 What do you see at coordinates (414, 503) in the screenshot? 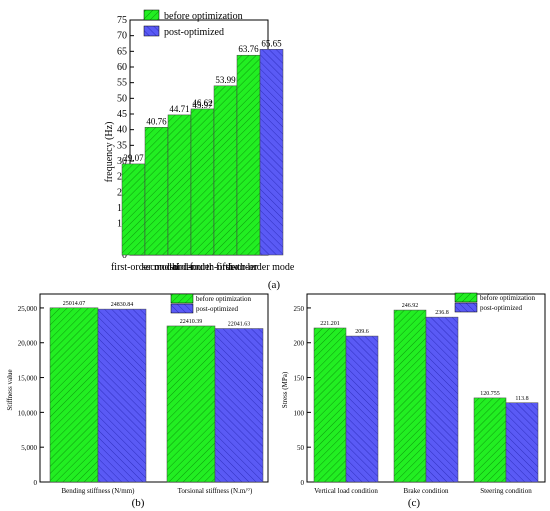
I see `panel-label-c: (c)` at bounding box center [414, 503].